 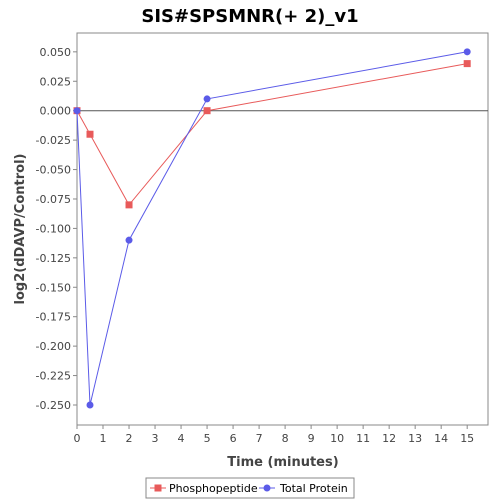 What do you see at coordinates (363, 438) in the screenshot?
I see `x-tick-label: 11` at bounding box center [363, 438].